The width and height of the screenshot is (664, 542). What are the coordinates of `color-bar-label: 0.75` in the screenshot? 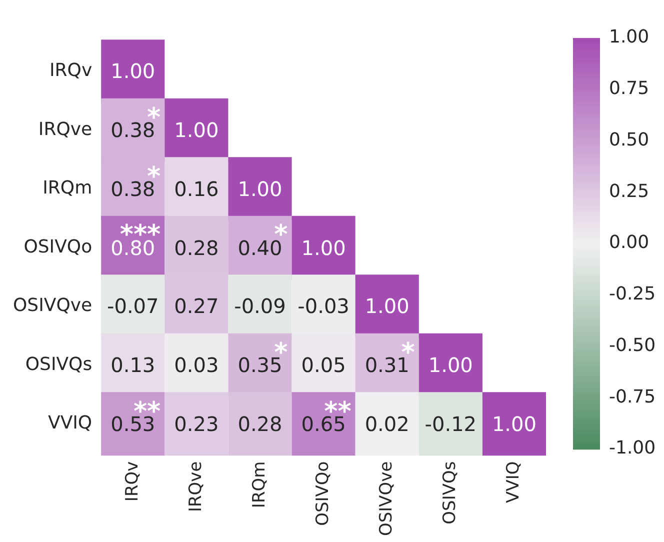 It's located at (629, 89).